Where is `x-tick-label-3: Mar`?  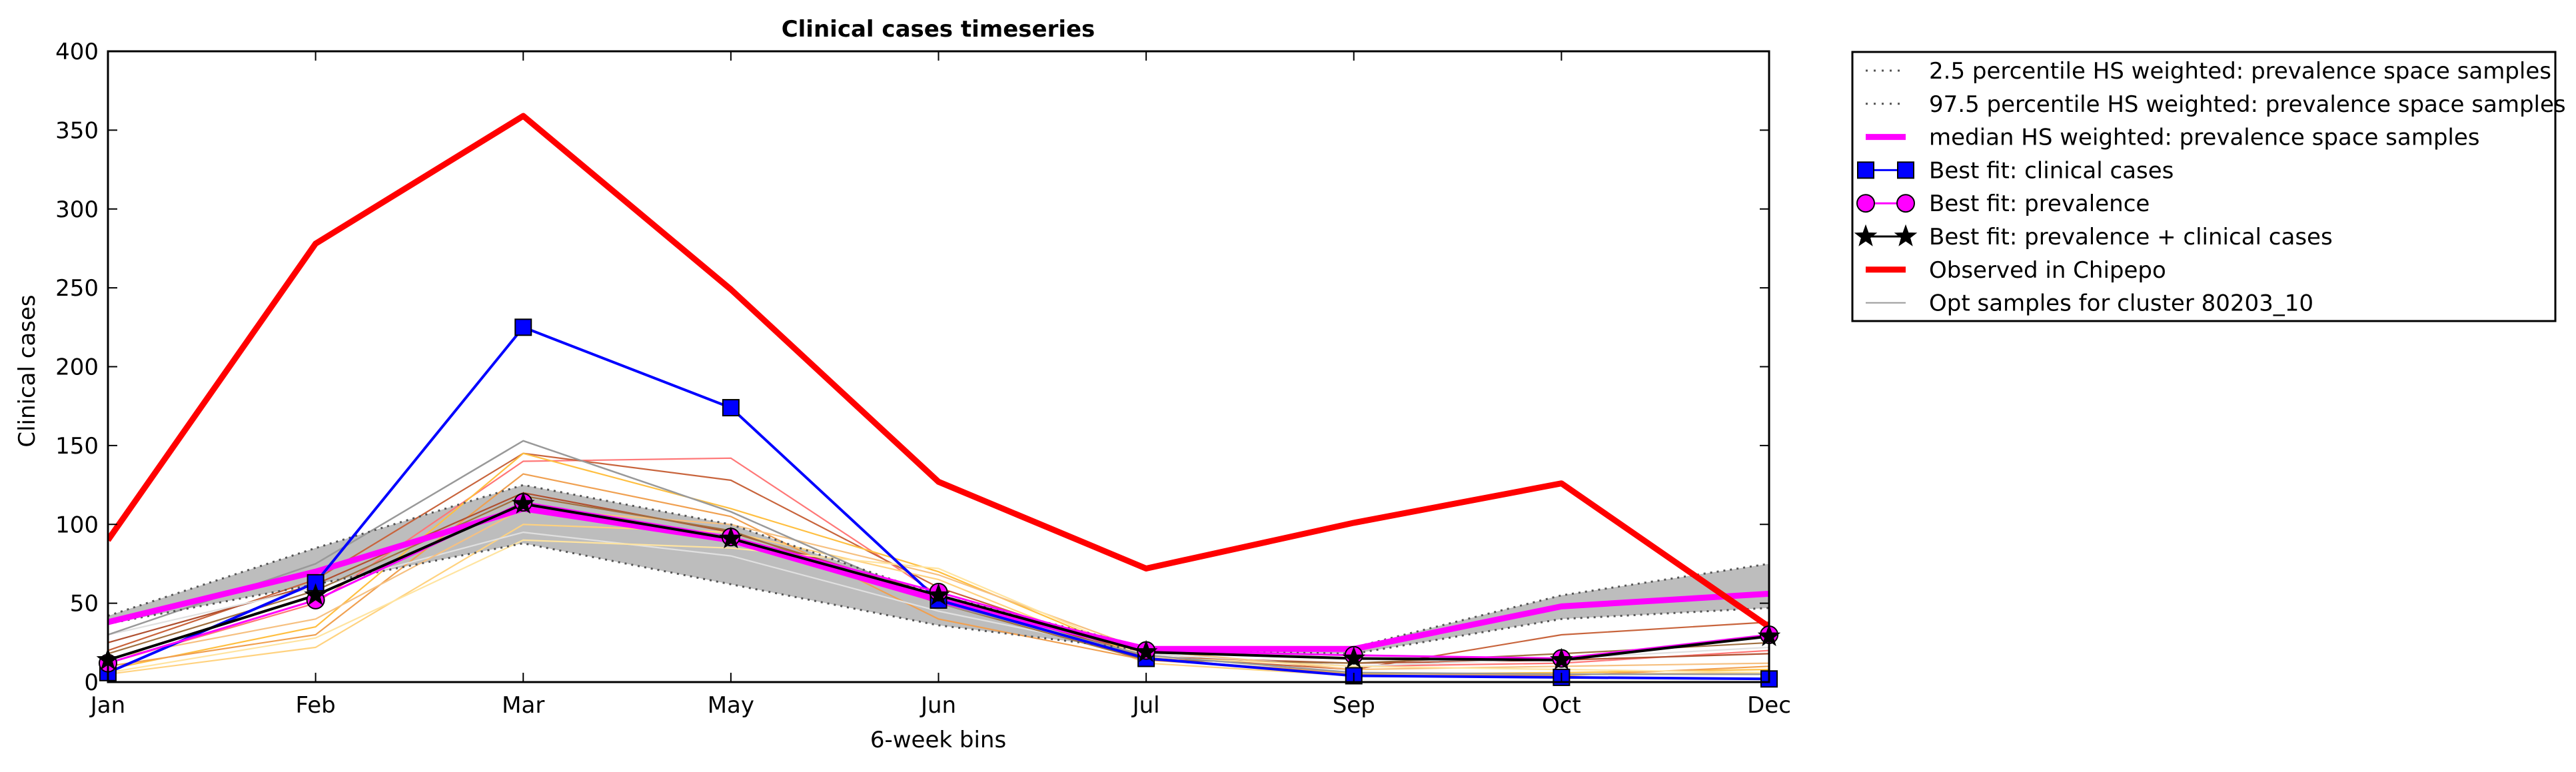 x-tick-label-3: Mar is located at coordinates (523, 705).